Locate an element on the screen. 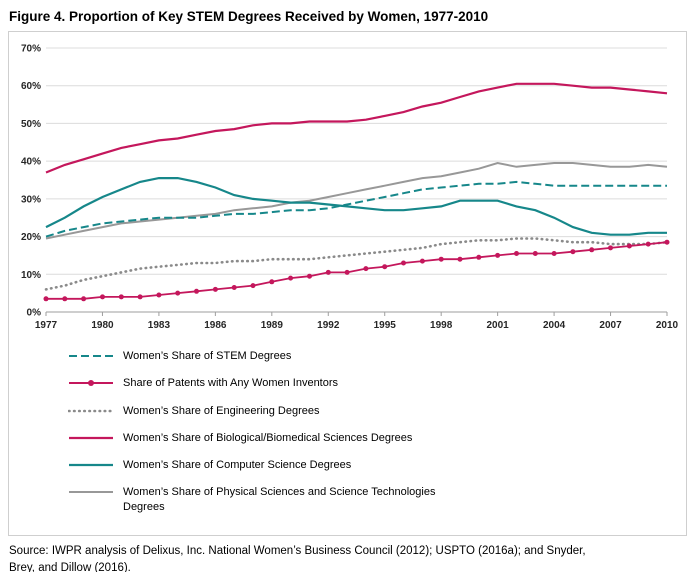 The width and height of the screenshot is (695, 572). svg-text: 1995 is located at coordinates (385, 325).